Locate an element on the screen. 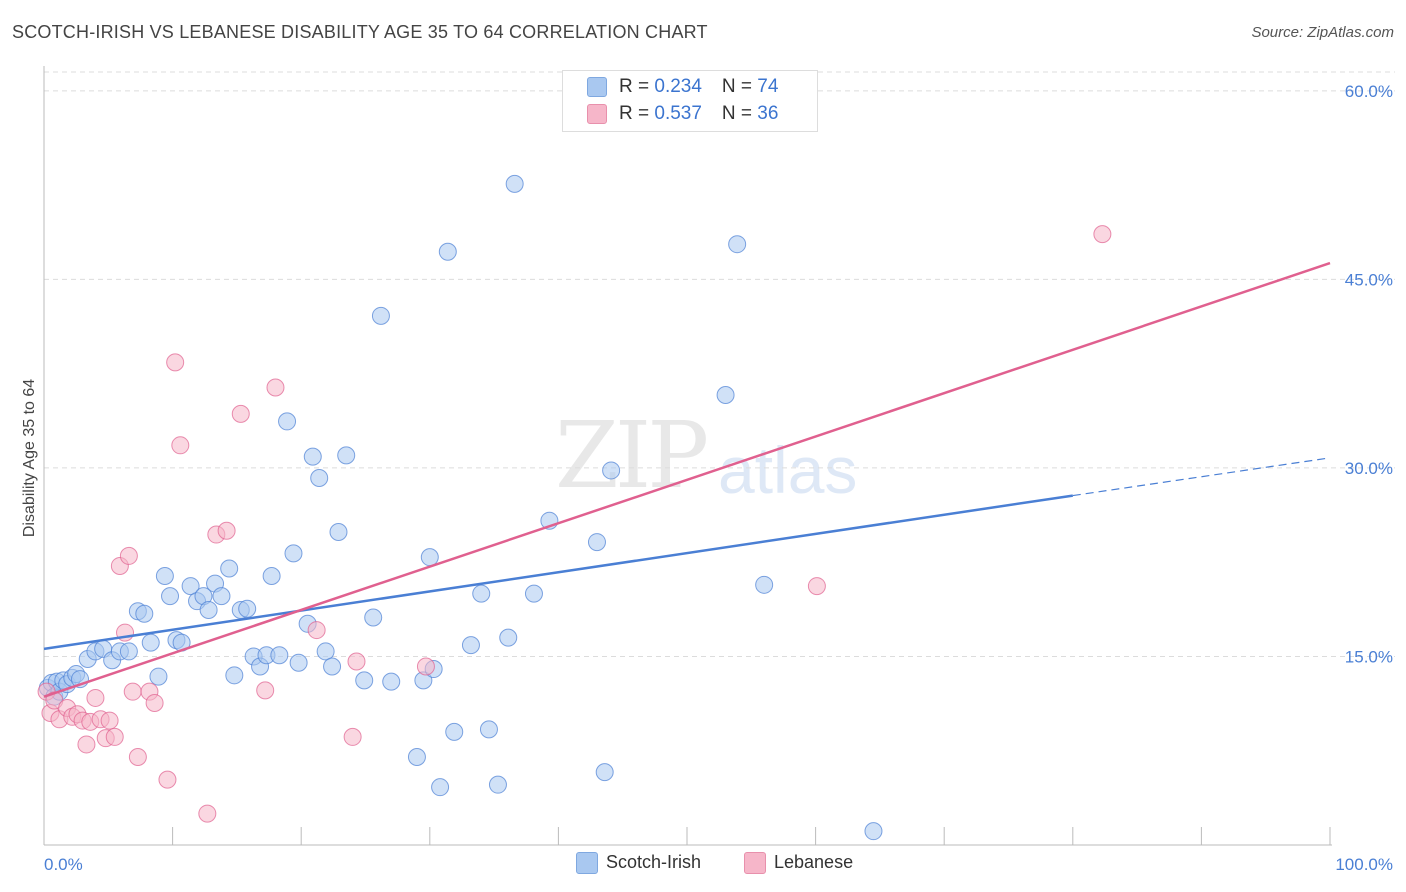 This screenshot has height=892, width=1406. bottom-legend-swatch-lebanese is located at coordinates (755, 863).